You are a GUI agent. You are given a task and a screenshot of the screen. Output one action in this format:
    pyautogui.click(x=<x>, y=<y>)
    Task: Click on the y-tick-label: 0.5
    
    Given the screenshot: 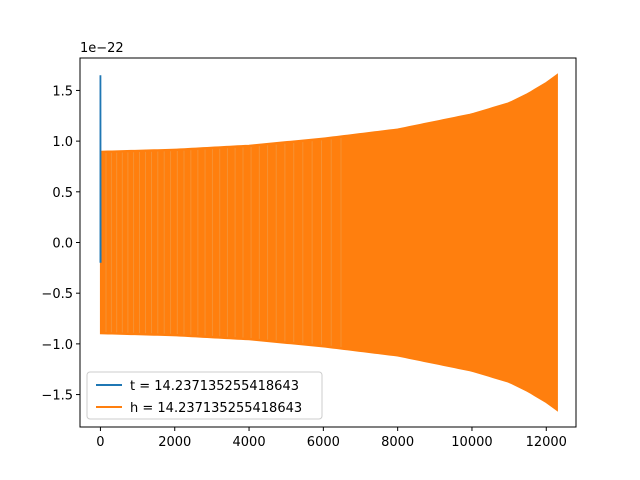 What is the action you would take?
    pyautogui.click(x=62, y=193)
    